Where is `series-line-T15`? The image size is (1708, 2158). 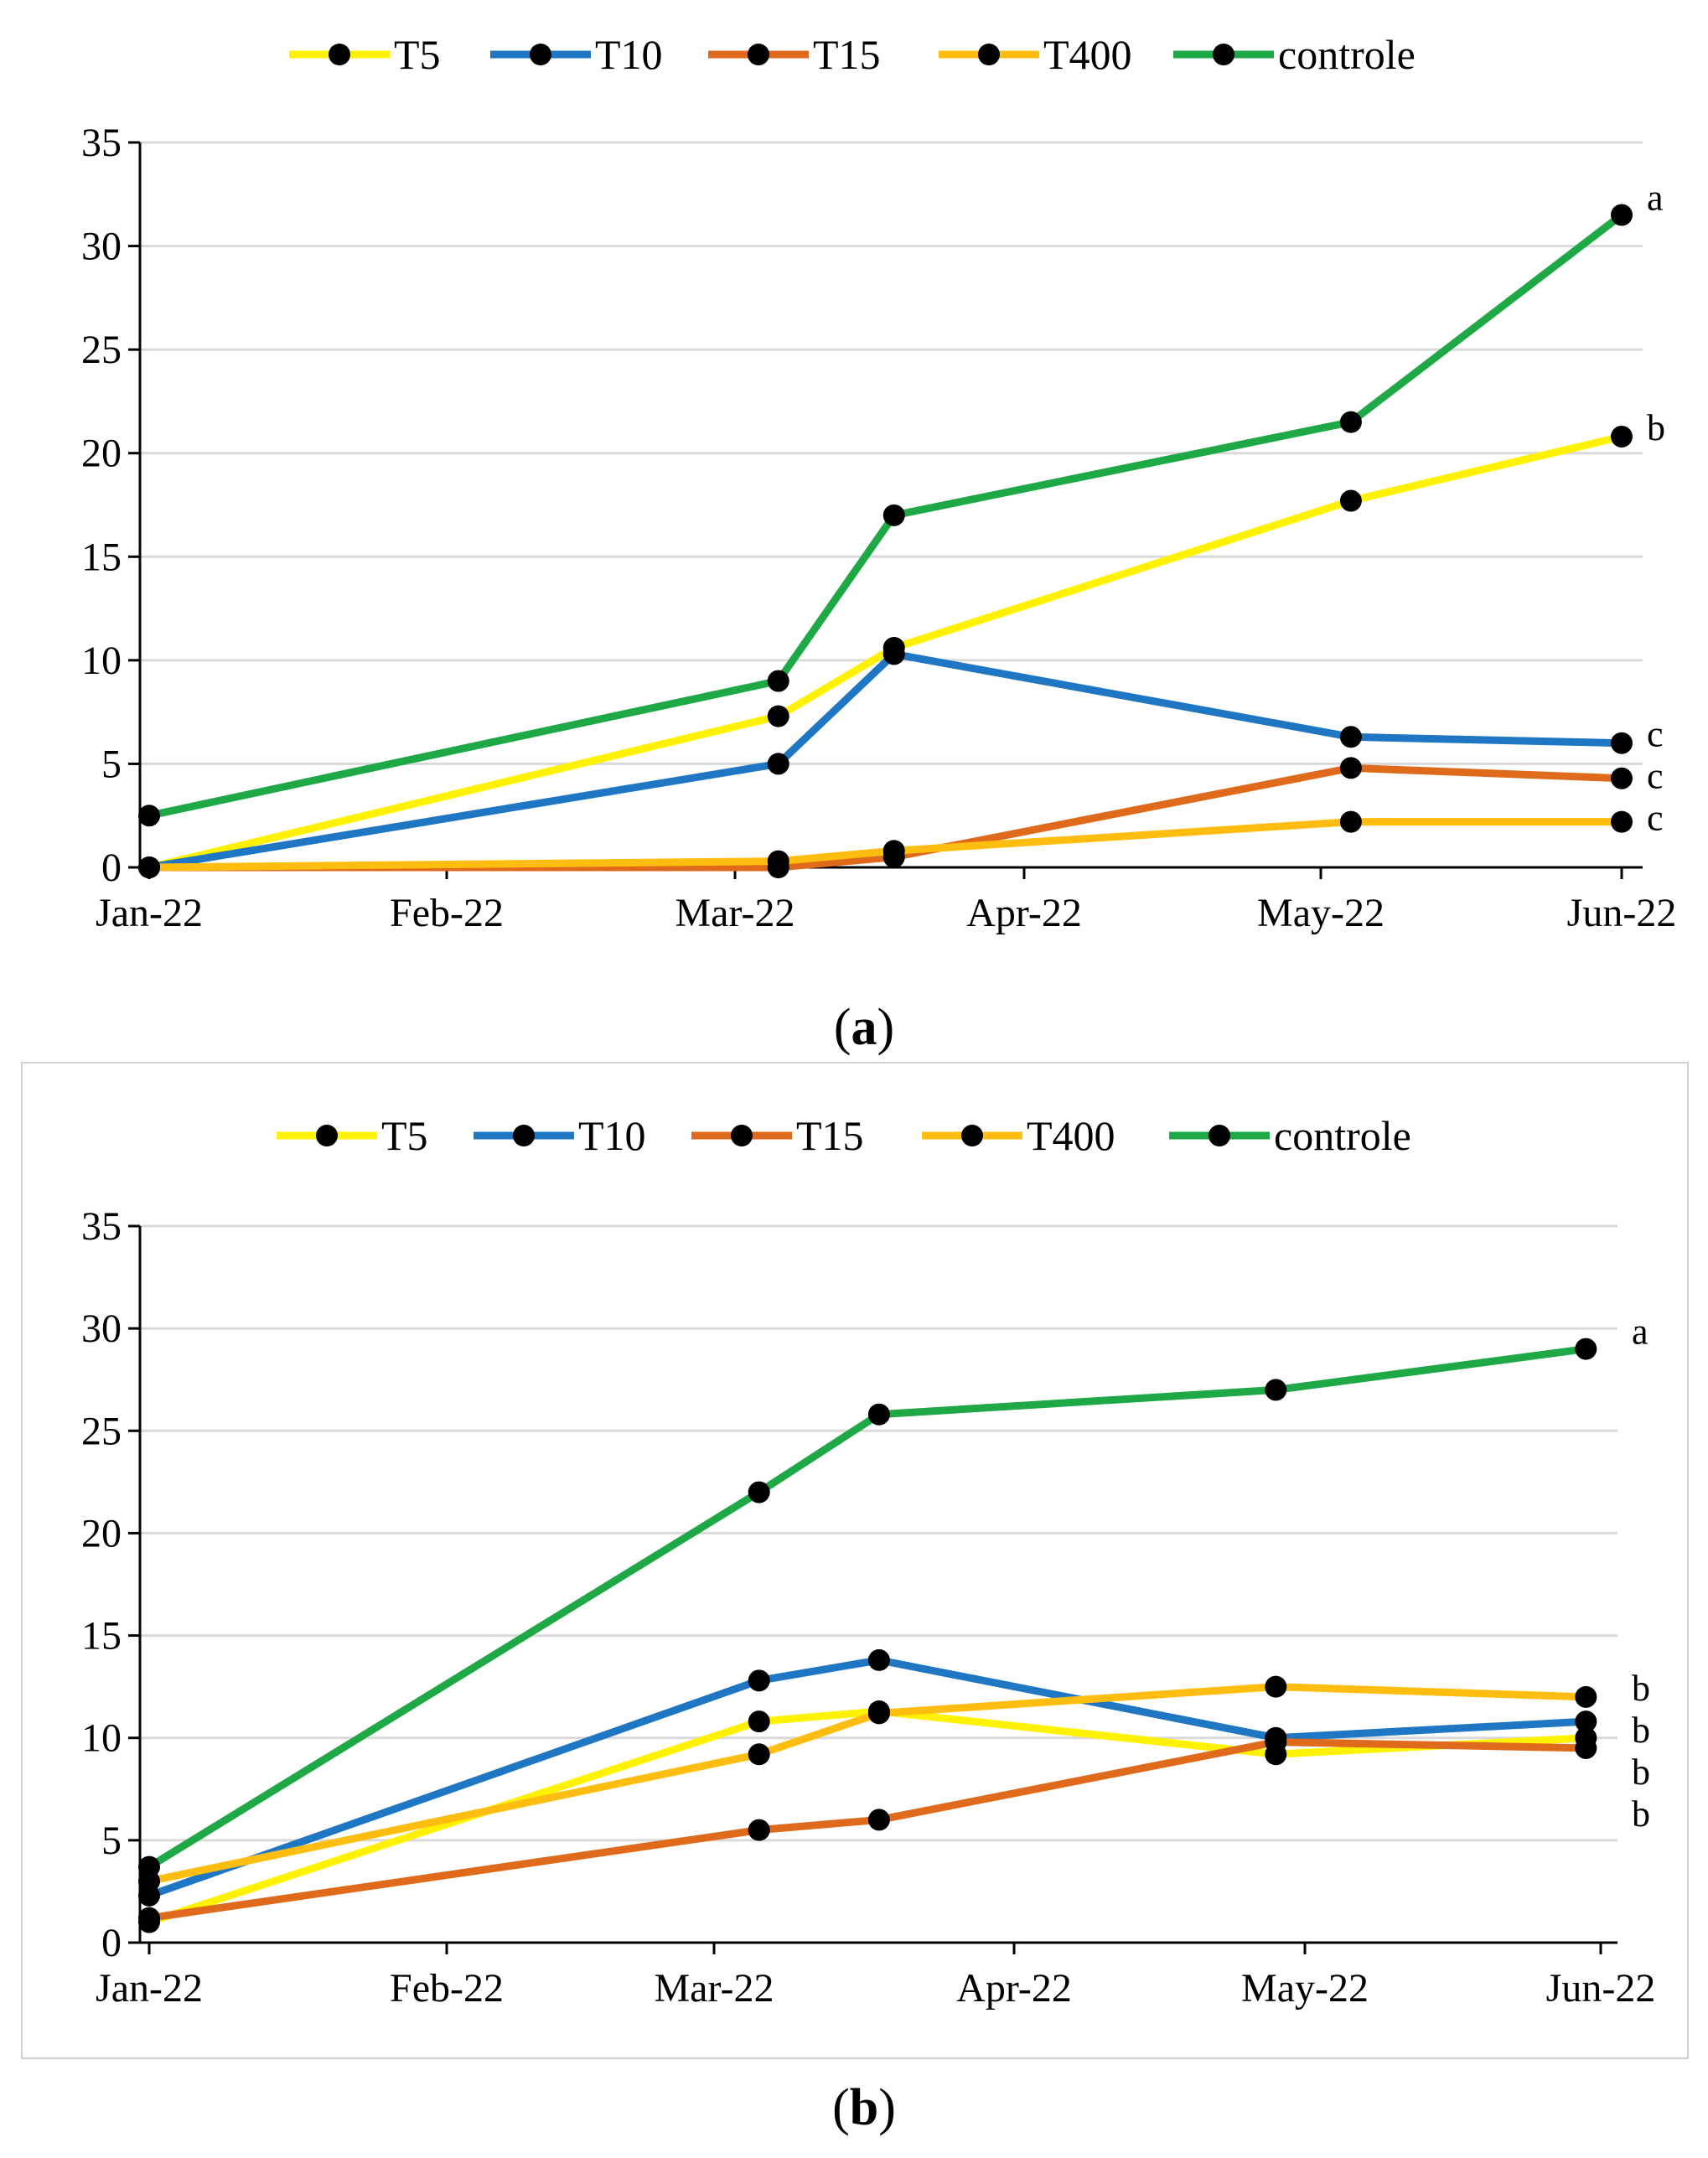
series-line-T15 is located at coordinates (868, 1830).